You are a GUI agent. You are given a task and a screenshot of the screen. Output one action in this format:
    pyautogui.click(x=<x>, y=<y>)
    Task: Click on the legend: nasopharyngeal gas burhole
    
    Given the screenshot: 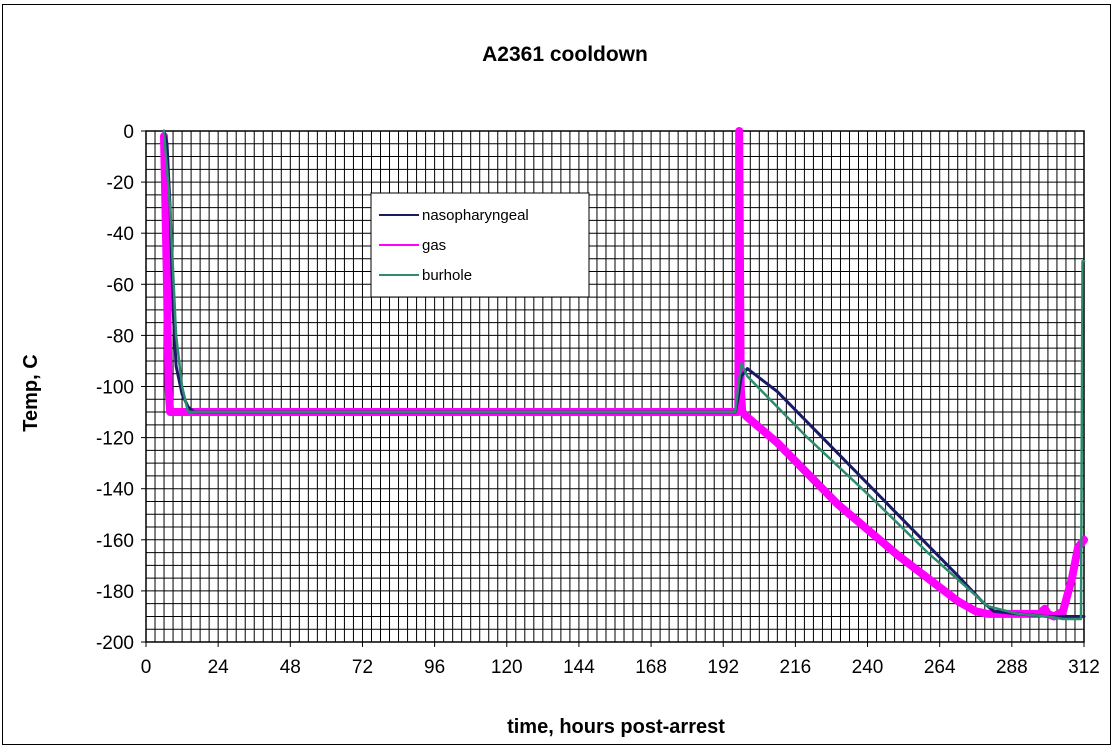 What is the action you would take?
    pyautogui.click(x=480, y=245)
    